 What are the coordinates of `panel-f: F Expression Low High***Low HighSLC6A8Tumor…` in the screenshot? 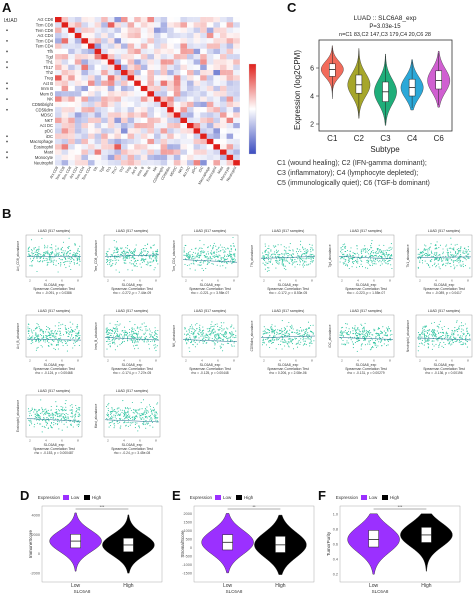 It's located at (389, 541).